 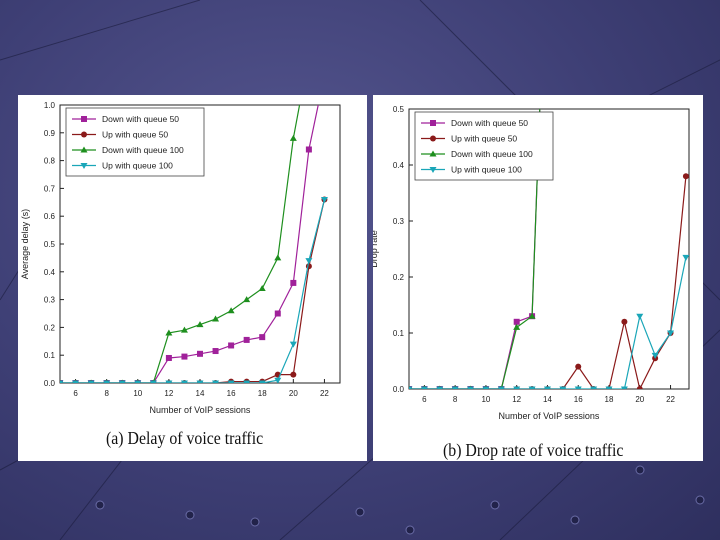 What do you see at coordinates (376, 249) in the screenshot?
I see `y-axis-label: Drop rate` at bounding box center [376, 249].